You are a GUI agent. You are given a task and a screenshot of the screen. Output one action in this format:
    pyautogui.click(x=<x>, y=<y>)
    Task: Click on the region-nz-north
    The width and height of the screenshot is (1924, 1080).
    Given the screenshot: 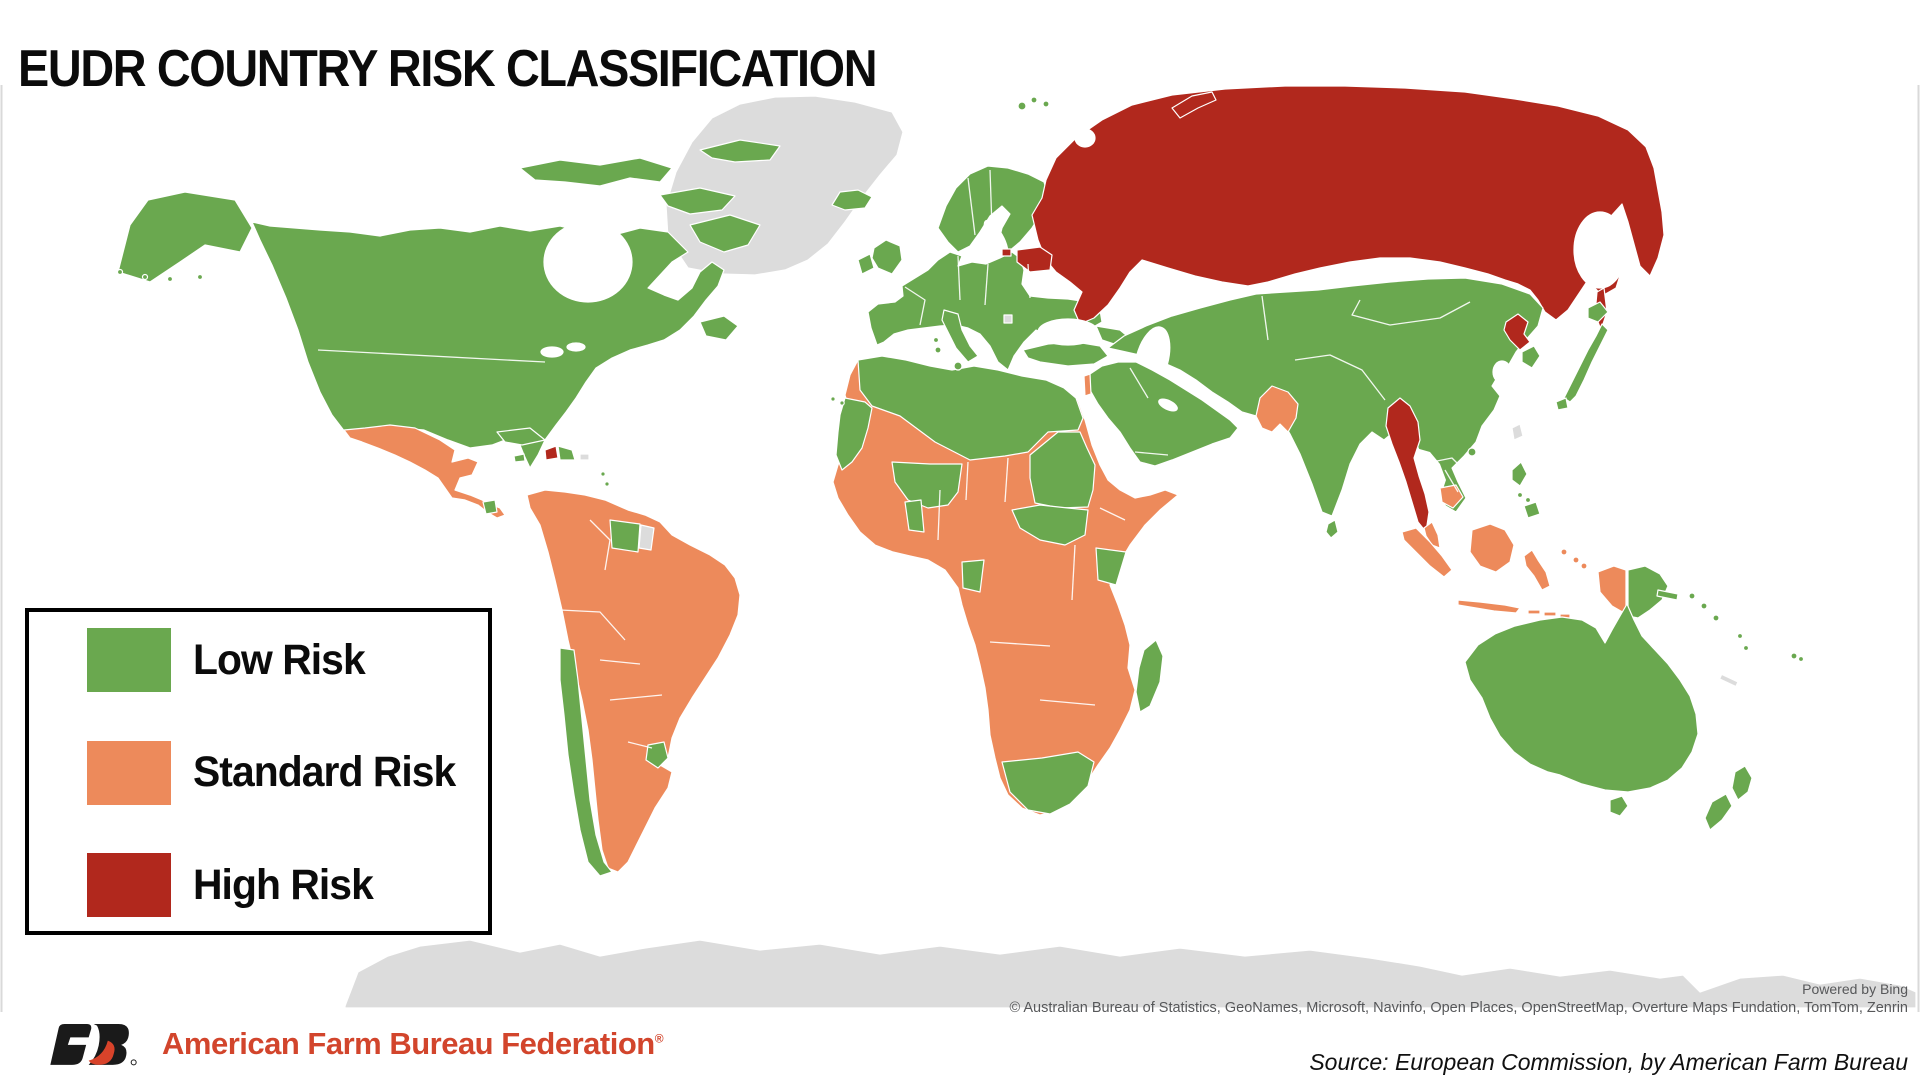 What is the action you would take?
    pyautogui.click(x=1742, y=783)
    